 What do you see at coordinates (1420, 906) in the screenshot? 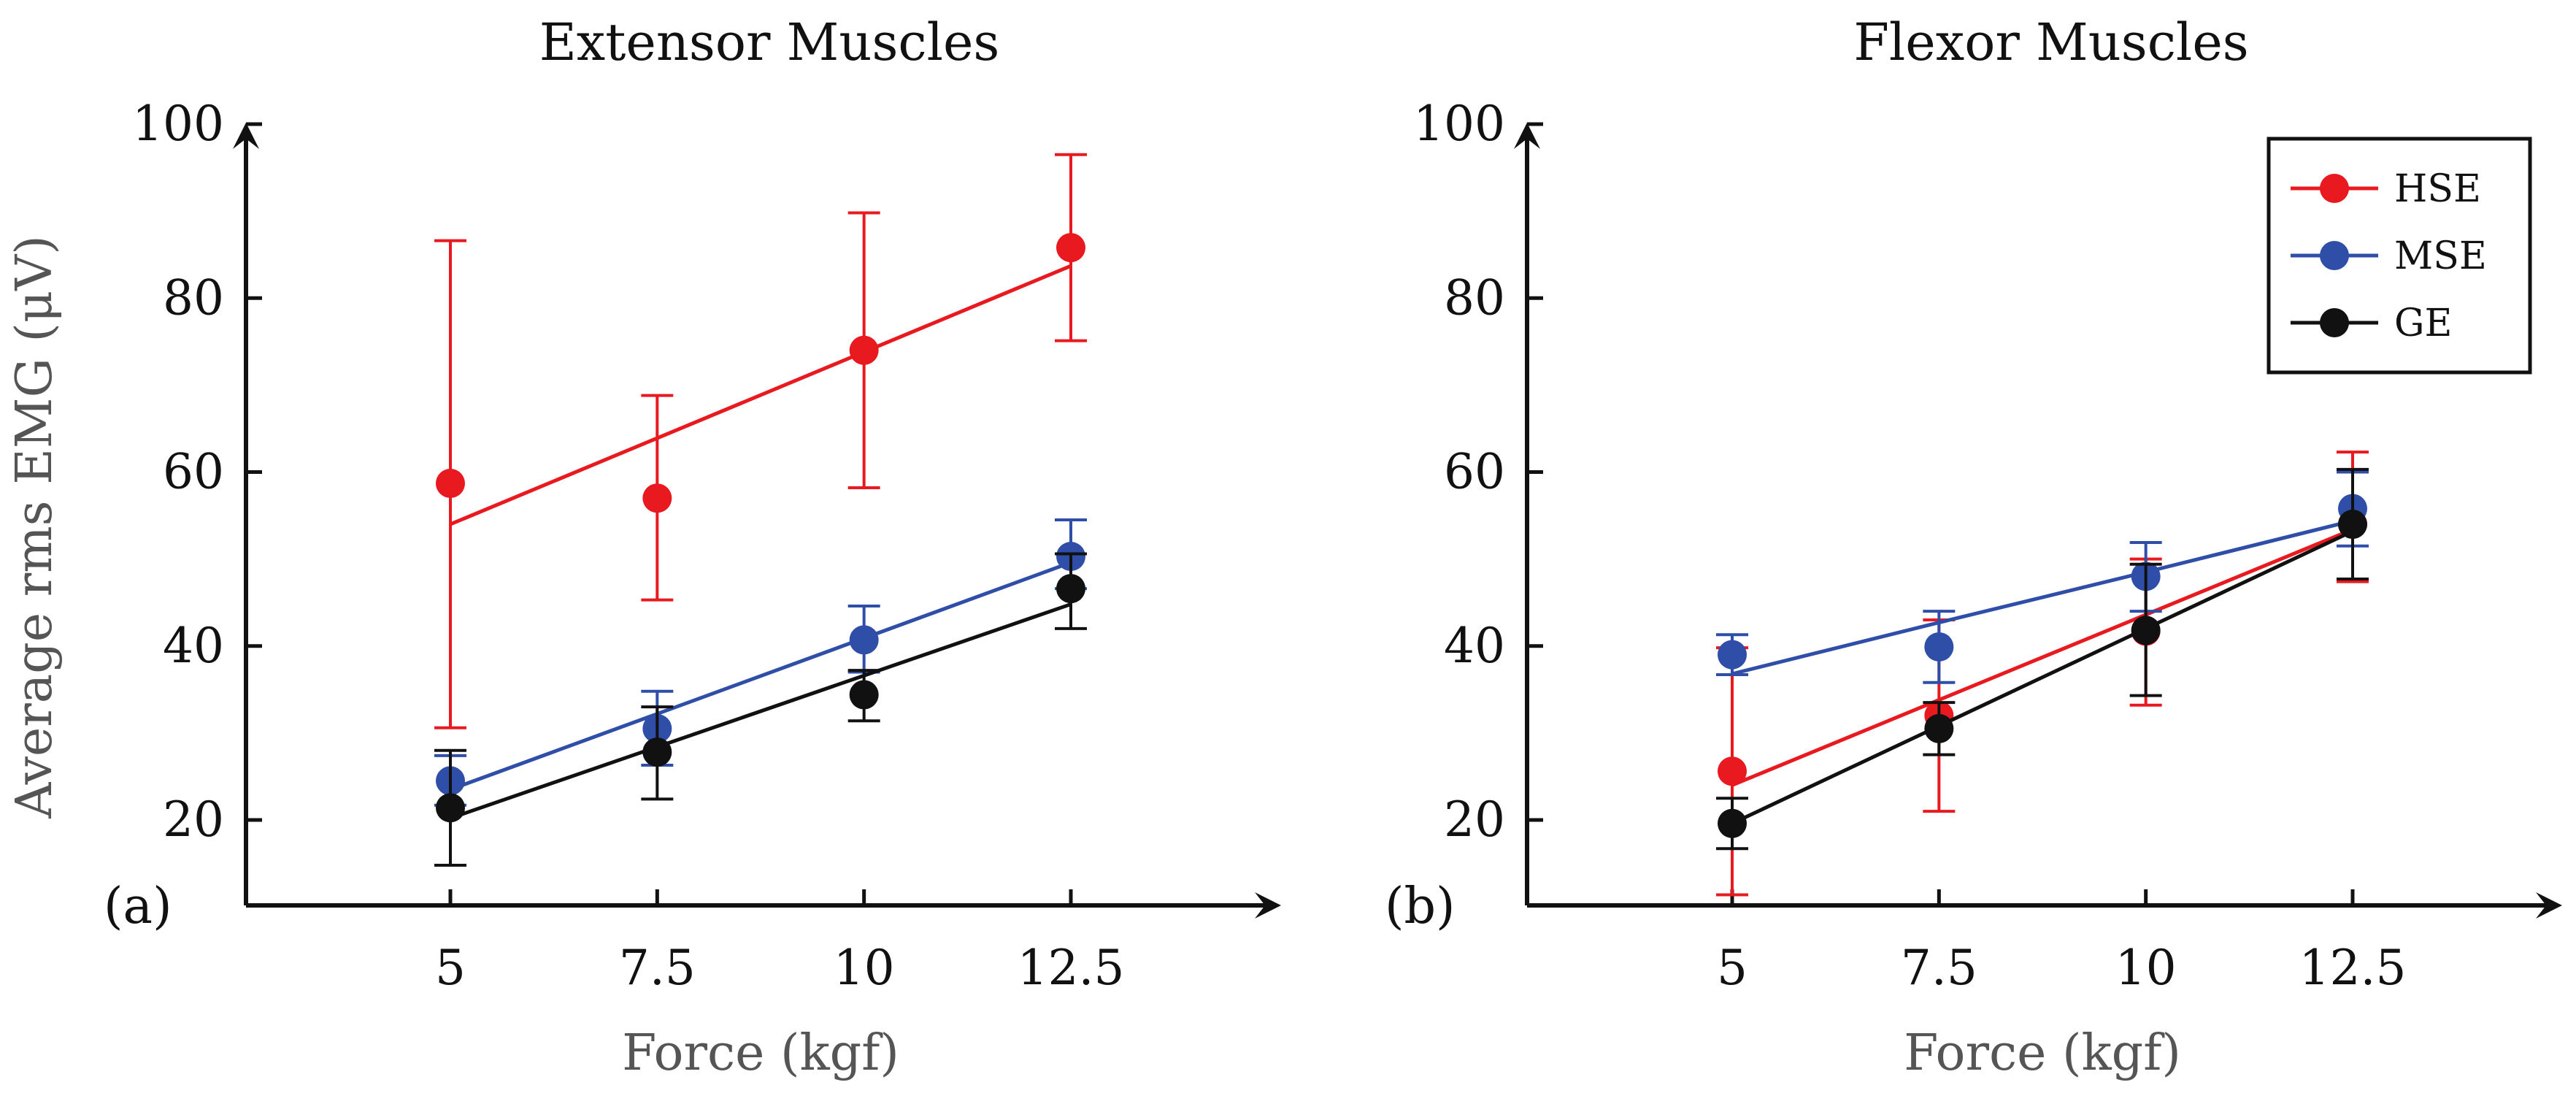
I see `panel-label: (b)` at bounding box center [1420, 906].